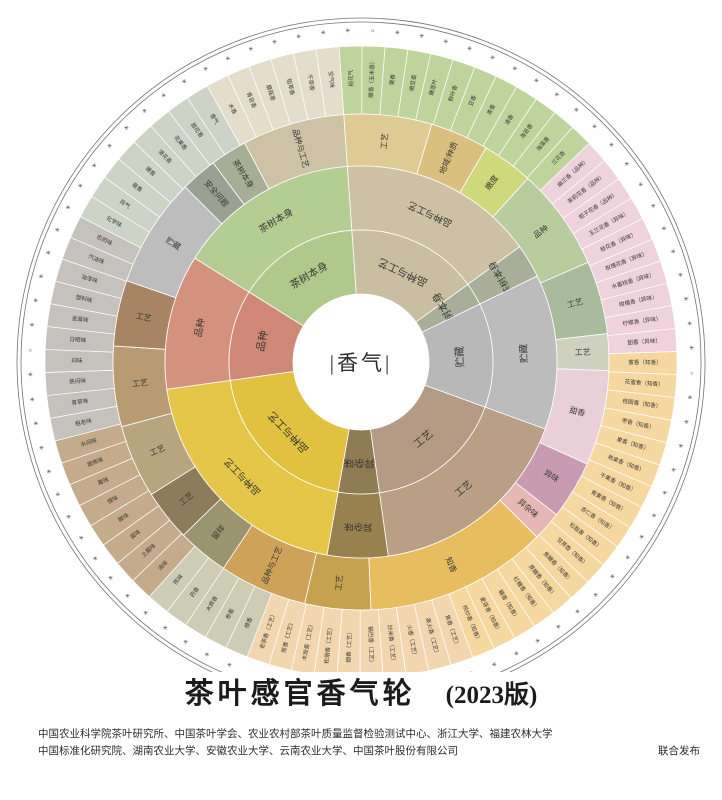 Image resolution: width=722 pixels, height=800 pixels. What do you see at coordinates (371, 645) in the screenshot?
I see `outer-label: 锅巴香（工艺）` at bounding box center [371, 645].